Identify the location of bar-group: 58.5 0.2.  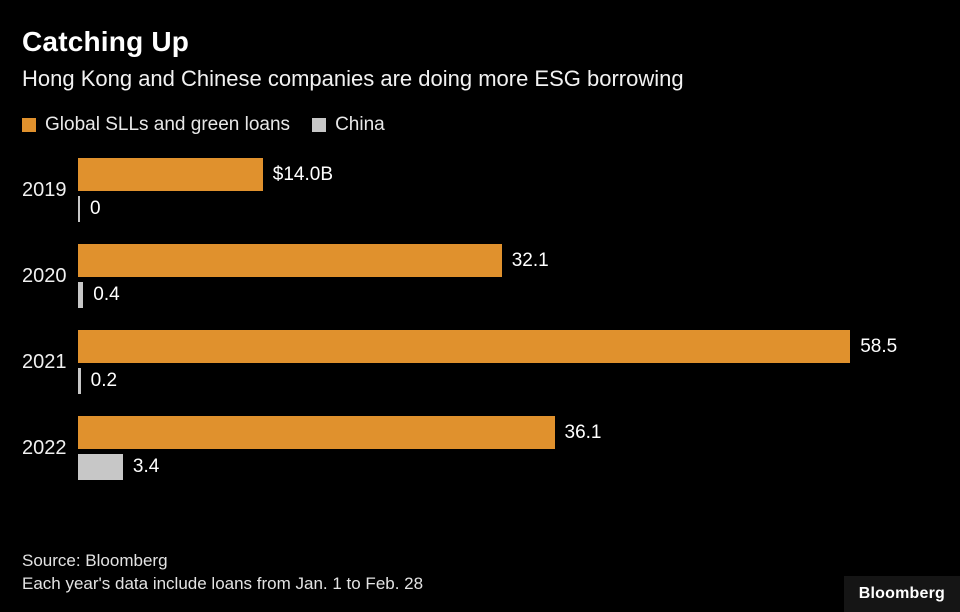
(487, 362).